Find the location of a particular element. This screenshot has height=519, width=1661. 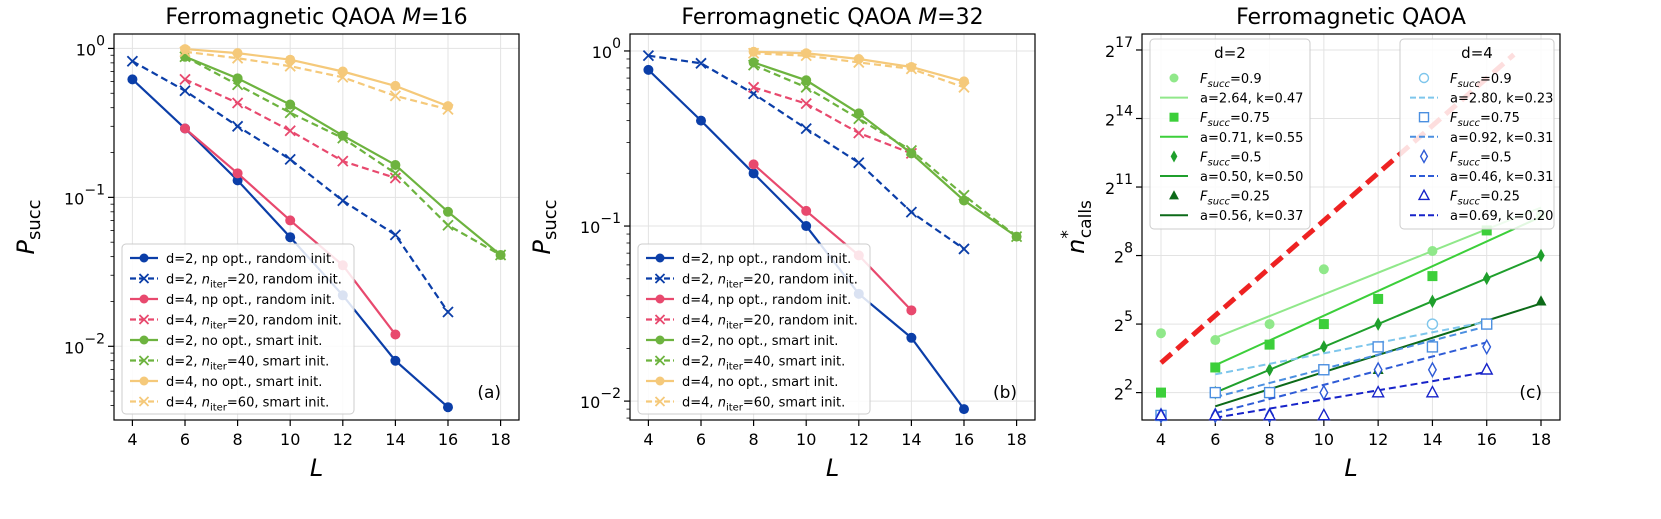

legend-label-sub: succ is located at coordinates (1218, 202).